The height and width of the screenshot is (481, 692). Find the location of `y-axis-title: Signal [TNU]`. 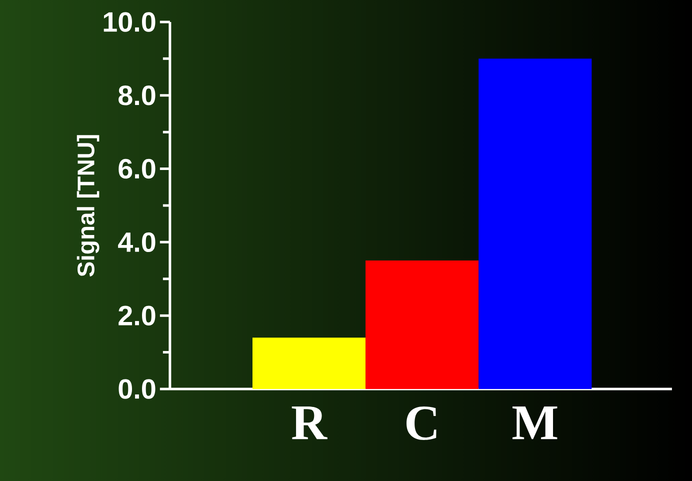

y-axis-title: Signal [TNU] is located at coordinates (88, 206).